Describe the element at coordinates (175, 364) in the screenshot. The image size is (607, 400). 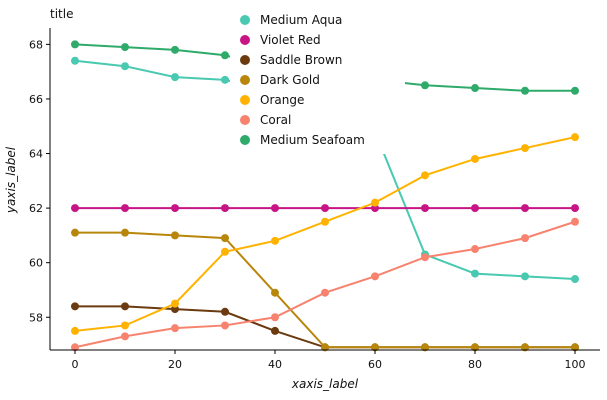
I see `x-tick-label: 20` at that location.